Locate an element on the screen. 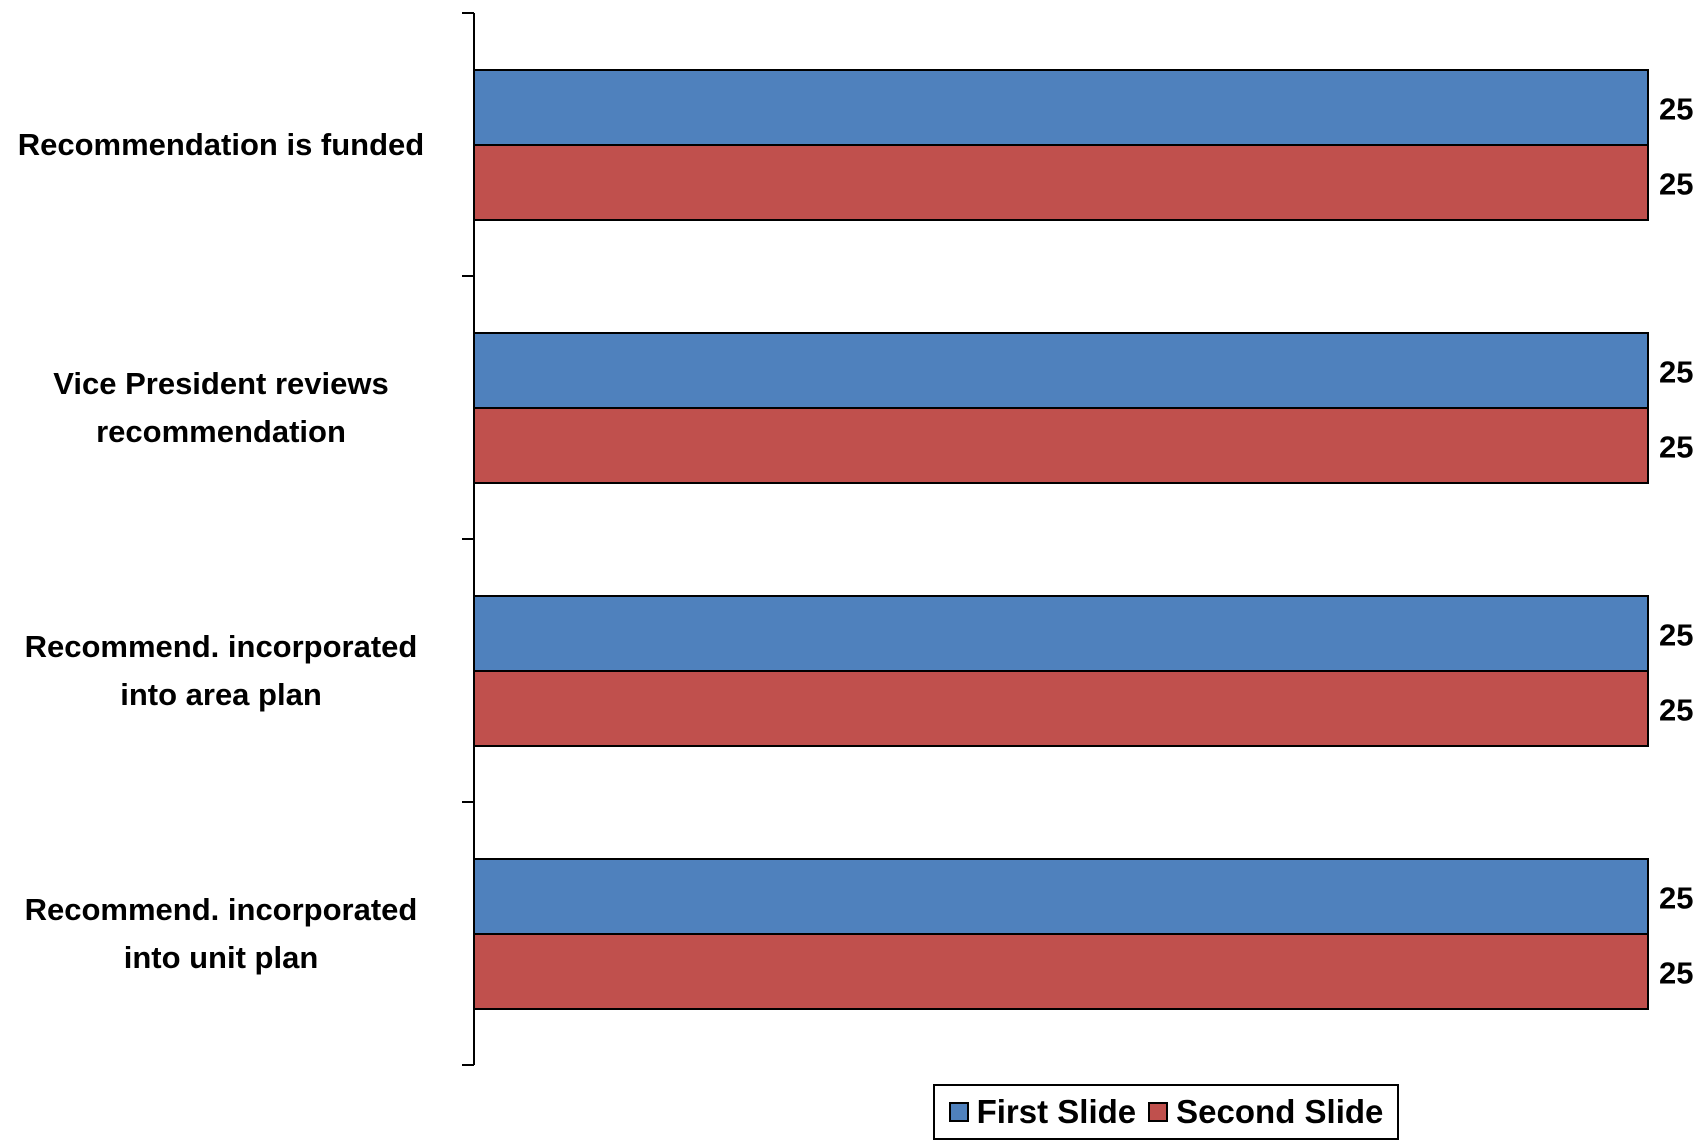  legend: First Slide Second Slide is located at coordinates (1166, 1112).